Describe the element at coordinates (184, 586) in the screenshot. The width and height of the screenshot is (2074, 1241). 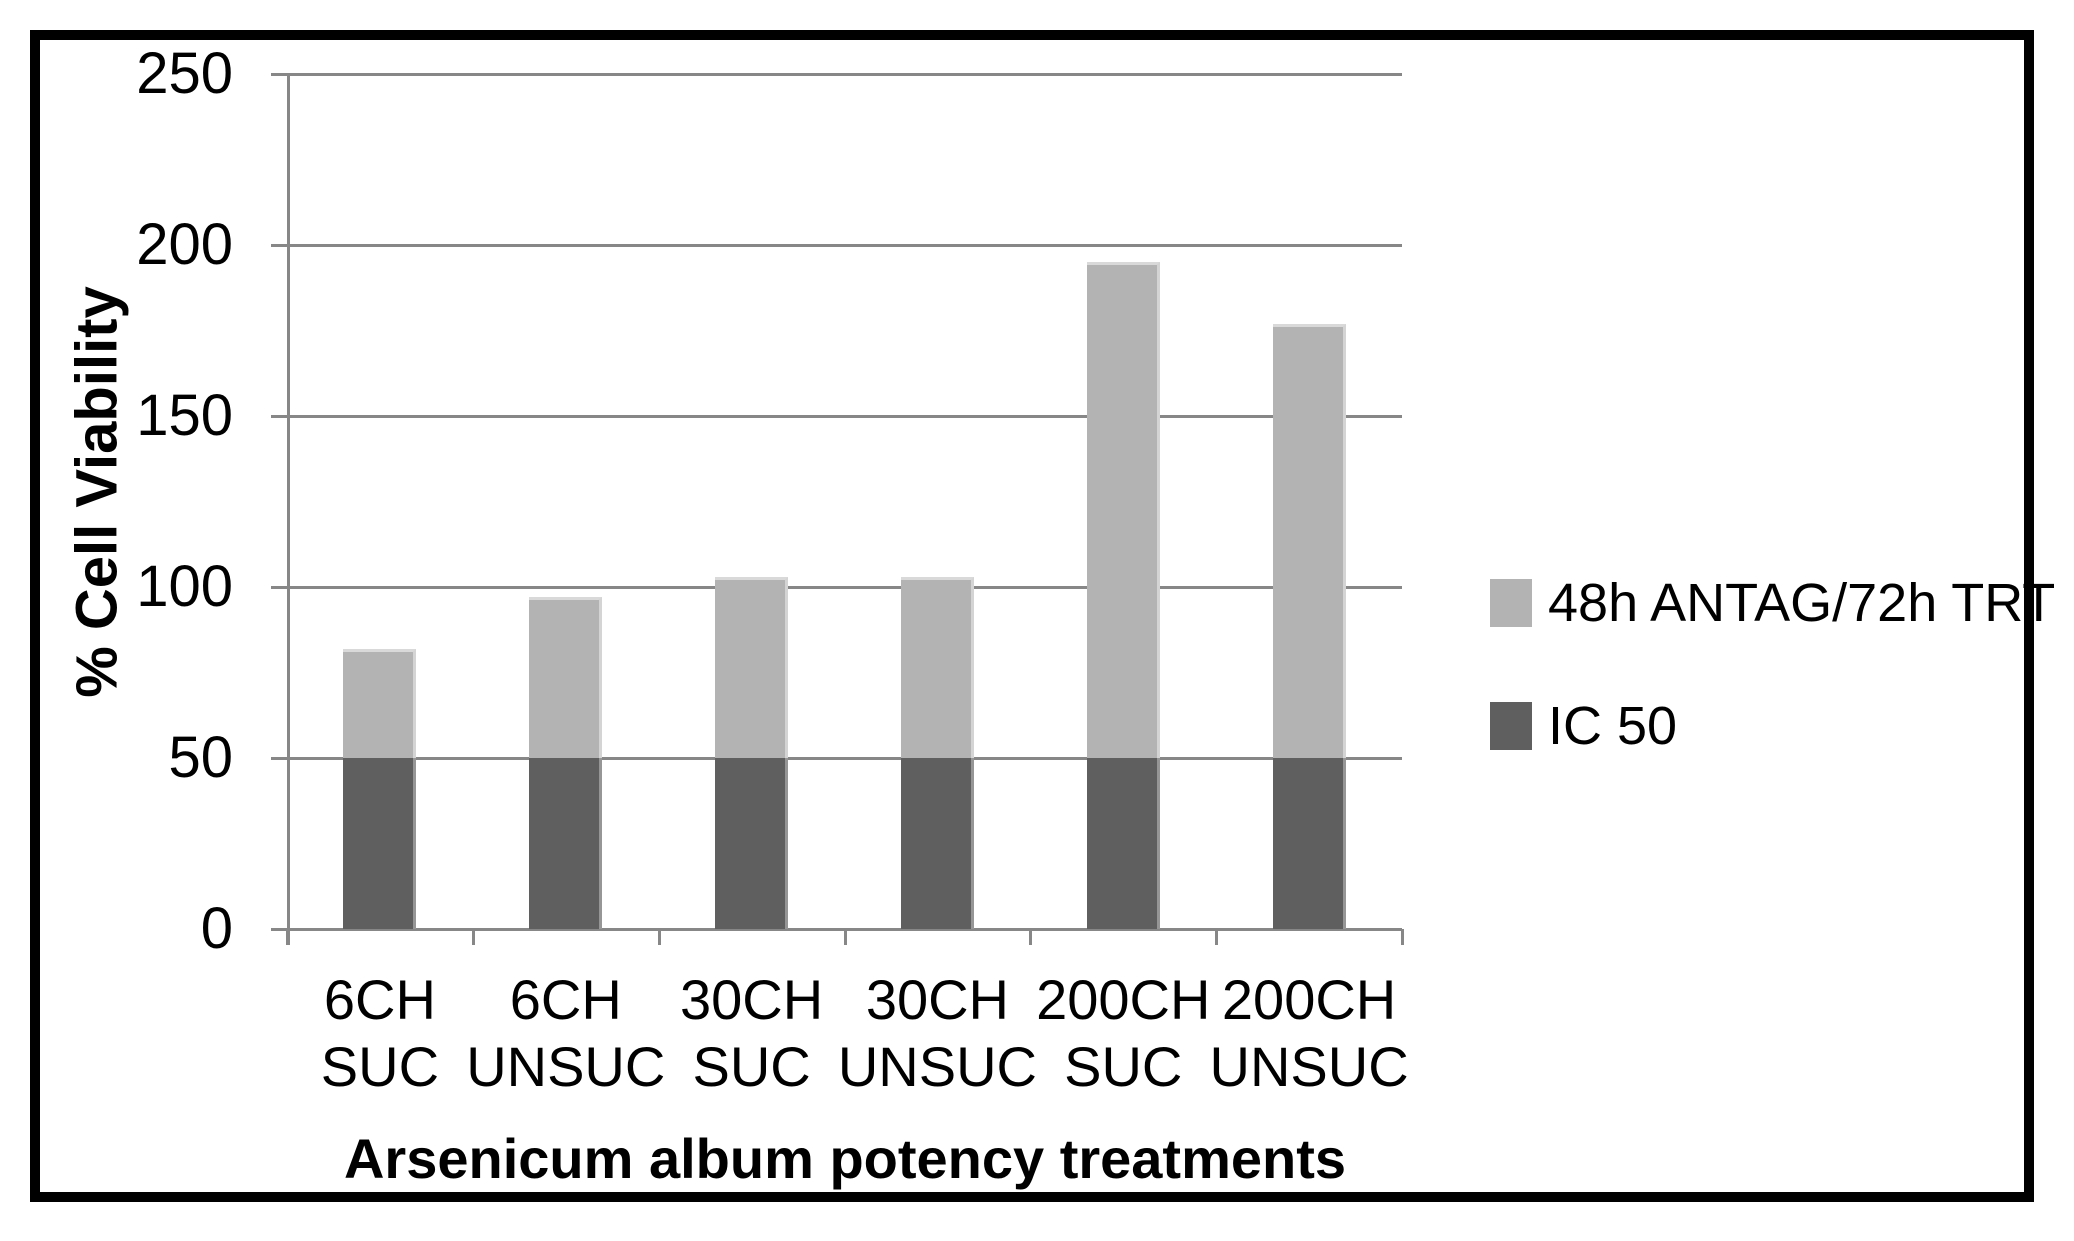
I see `y-tick-label-100: 100` at that location.